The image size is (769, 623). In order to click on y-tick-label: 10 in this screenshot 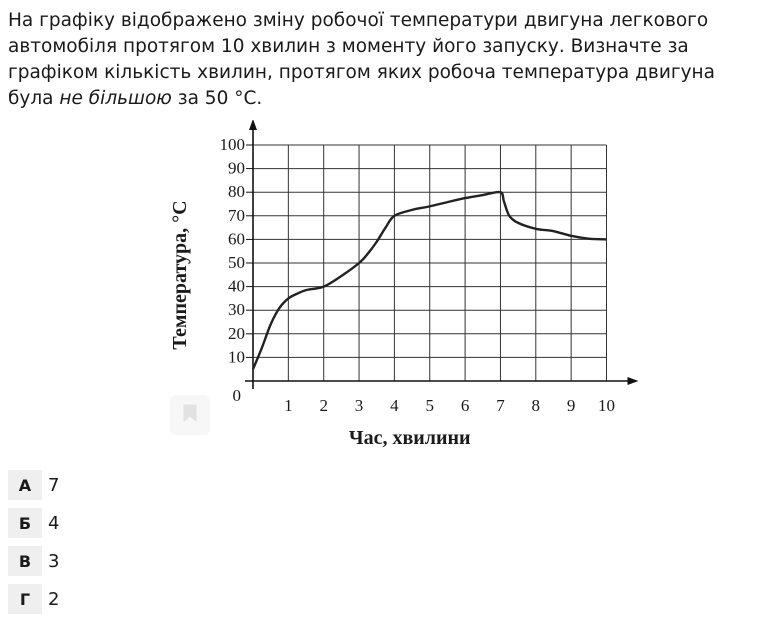, I will do `click(236, 356)`.